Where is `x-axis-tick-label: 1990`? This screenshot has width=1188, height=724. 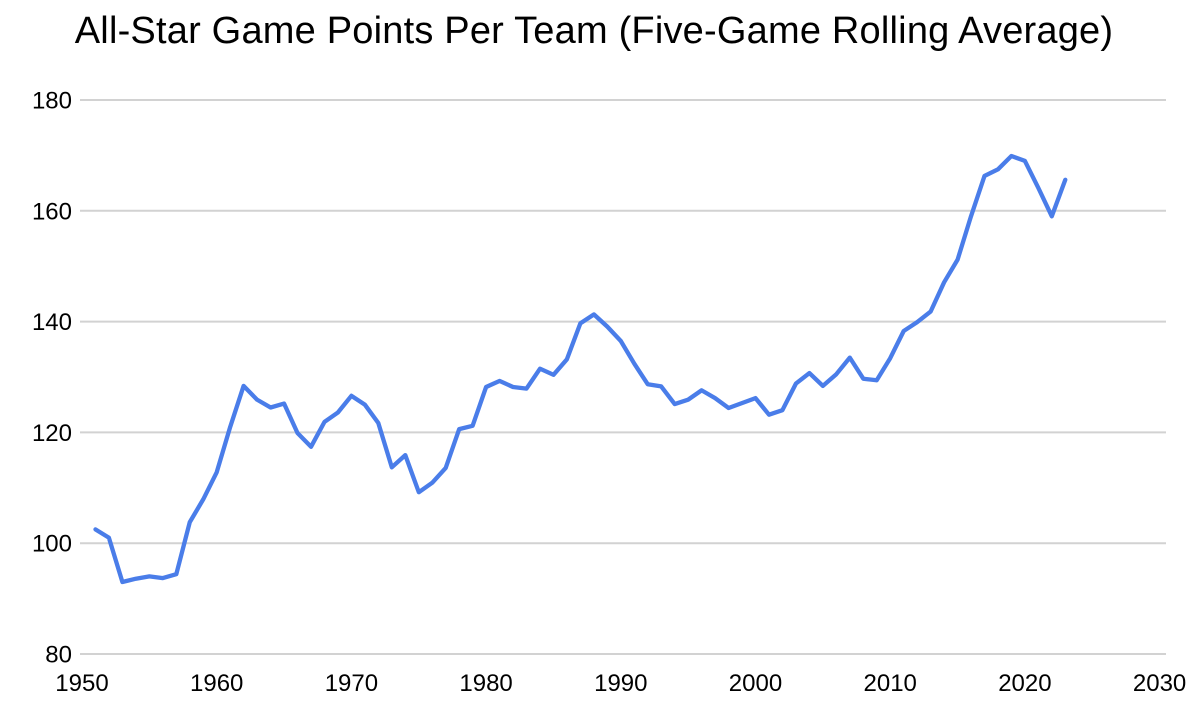
x-axis-tick-label: 1990 is located at coordinates (620, 683).